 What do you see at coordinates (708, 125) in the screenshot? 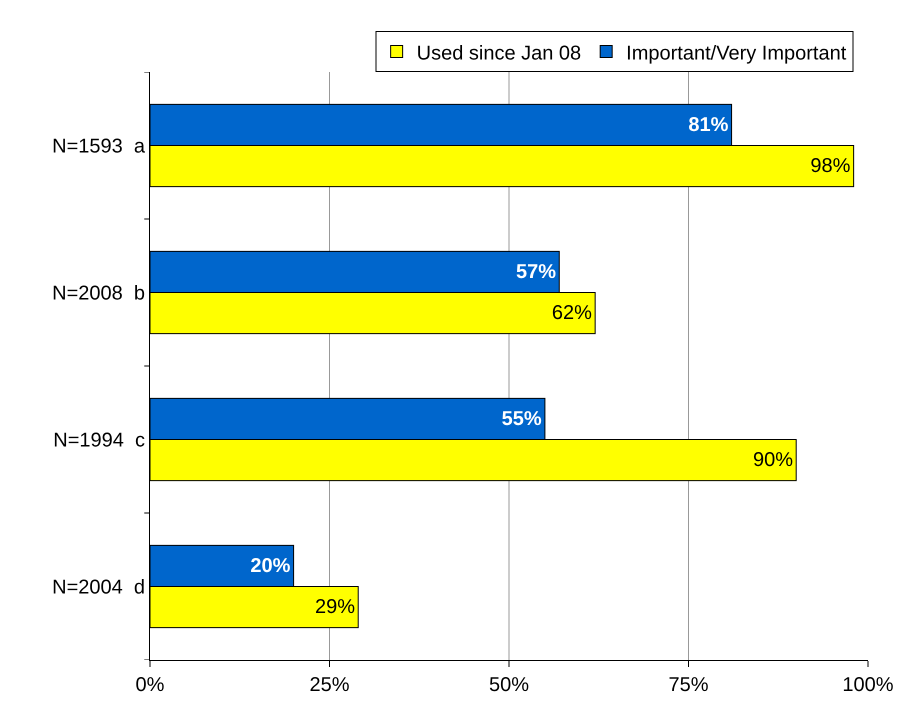
I see `data-label: 81%` at bounding box center [708, 125].